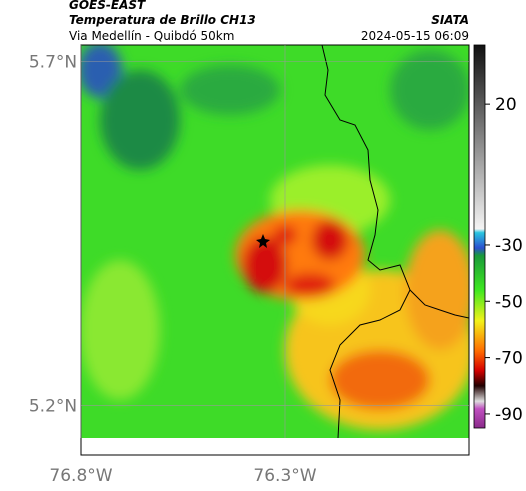 This screenshot has height=491, width=526. Describe the element at coordinates (509, 246) in the screenshot. I see `colorbar-tick-label: -30` at that location.